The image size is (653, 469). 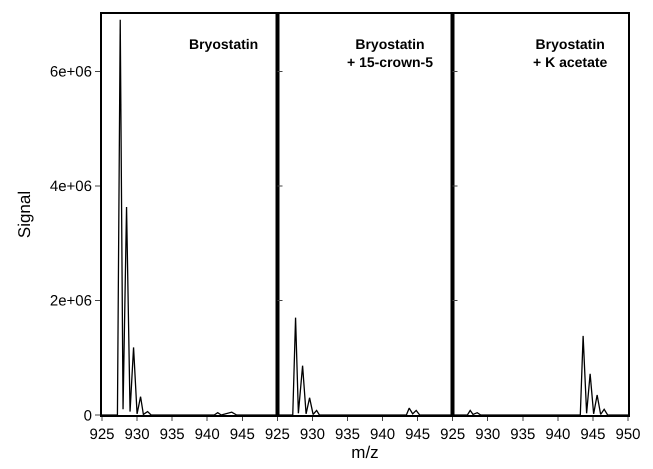 What do you see at coordinates (71, 187) in the screenshot?
I see `y-tick-label: 4e+06` at bounding box center [71, 187].